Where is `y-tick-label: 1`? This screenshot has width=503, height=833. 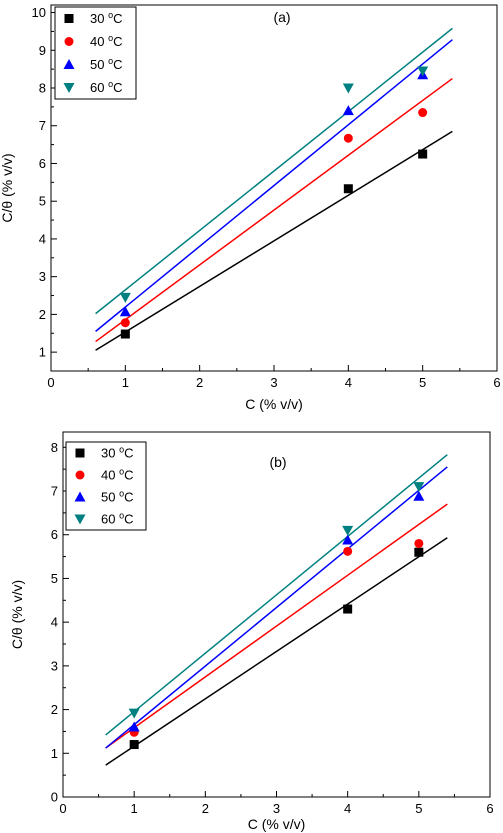 y-tick-label: 1 is located at coordinates (42, 352).